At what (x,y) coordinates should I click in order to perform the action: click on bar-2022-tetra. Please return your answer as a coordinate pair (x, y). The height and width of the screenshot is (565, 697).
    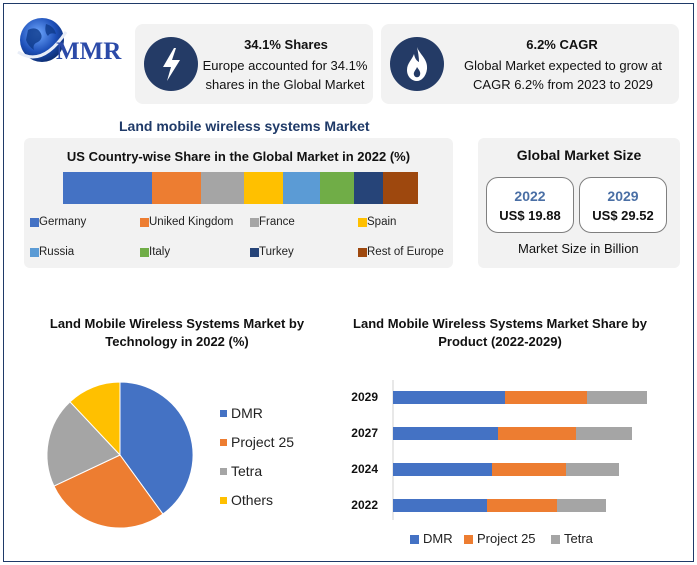
    Looking at the image, I should click on (582, 505).